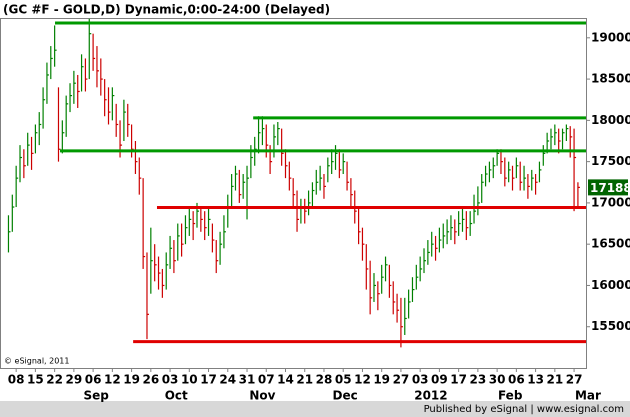 This screenshot has width=630, height=417. I want to click on month-label: Dec, so click(345, 396).